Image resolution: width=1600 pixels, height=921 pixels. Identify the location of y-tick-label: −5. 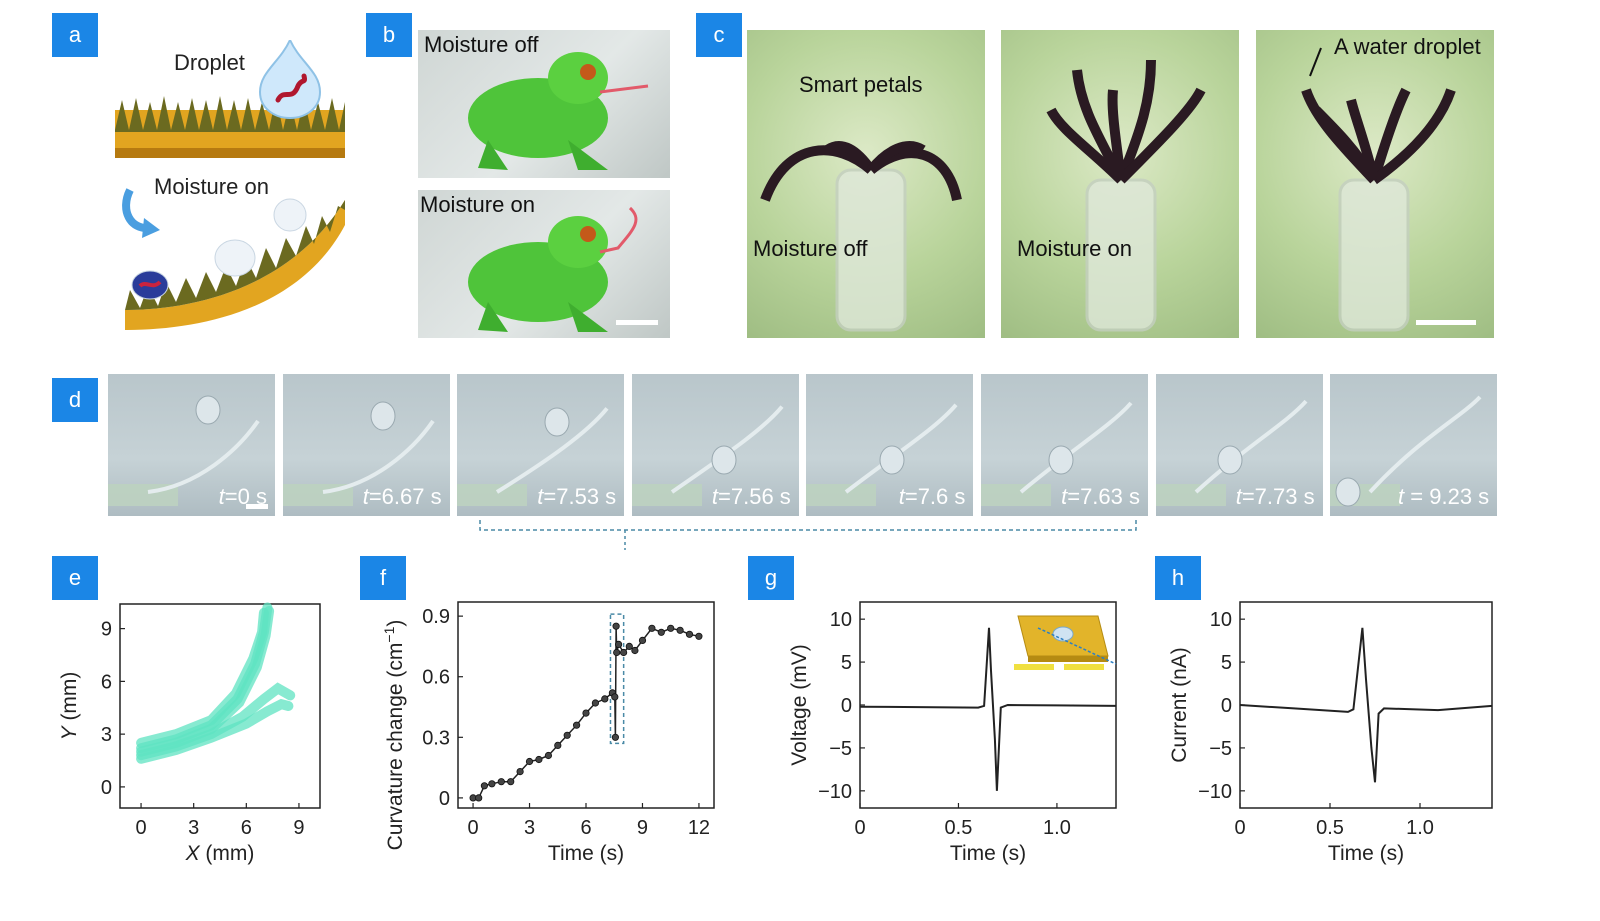
(840, 749).